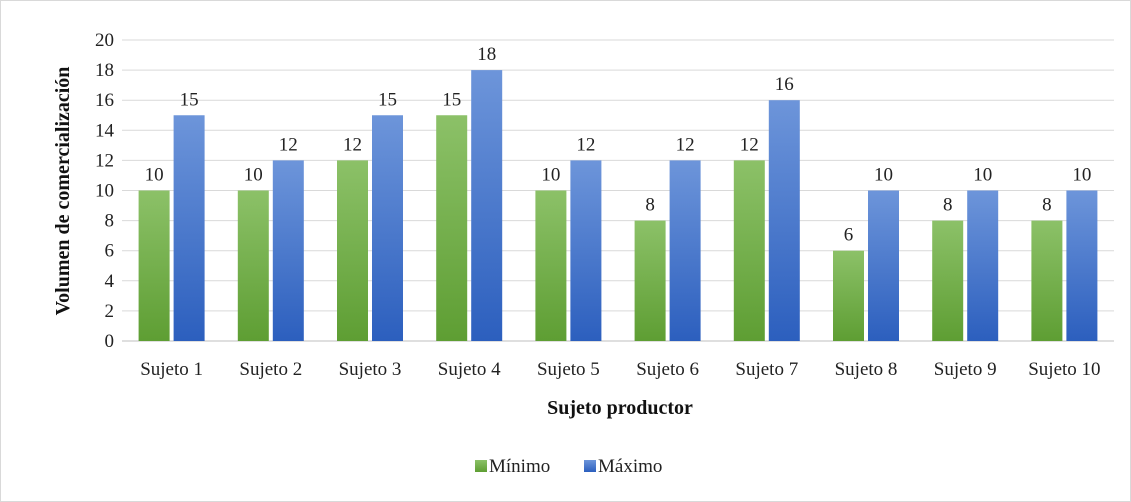 Image resolution: width=1131 pixels, height=502 pixels. I want to click on y-tick-label: 20, so click(104, 40).